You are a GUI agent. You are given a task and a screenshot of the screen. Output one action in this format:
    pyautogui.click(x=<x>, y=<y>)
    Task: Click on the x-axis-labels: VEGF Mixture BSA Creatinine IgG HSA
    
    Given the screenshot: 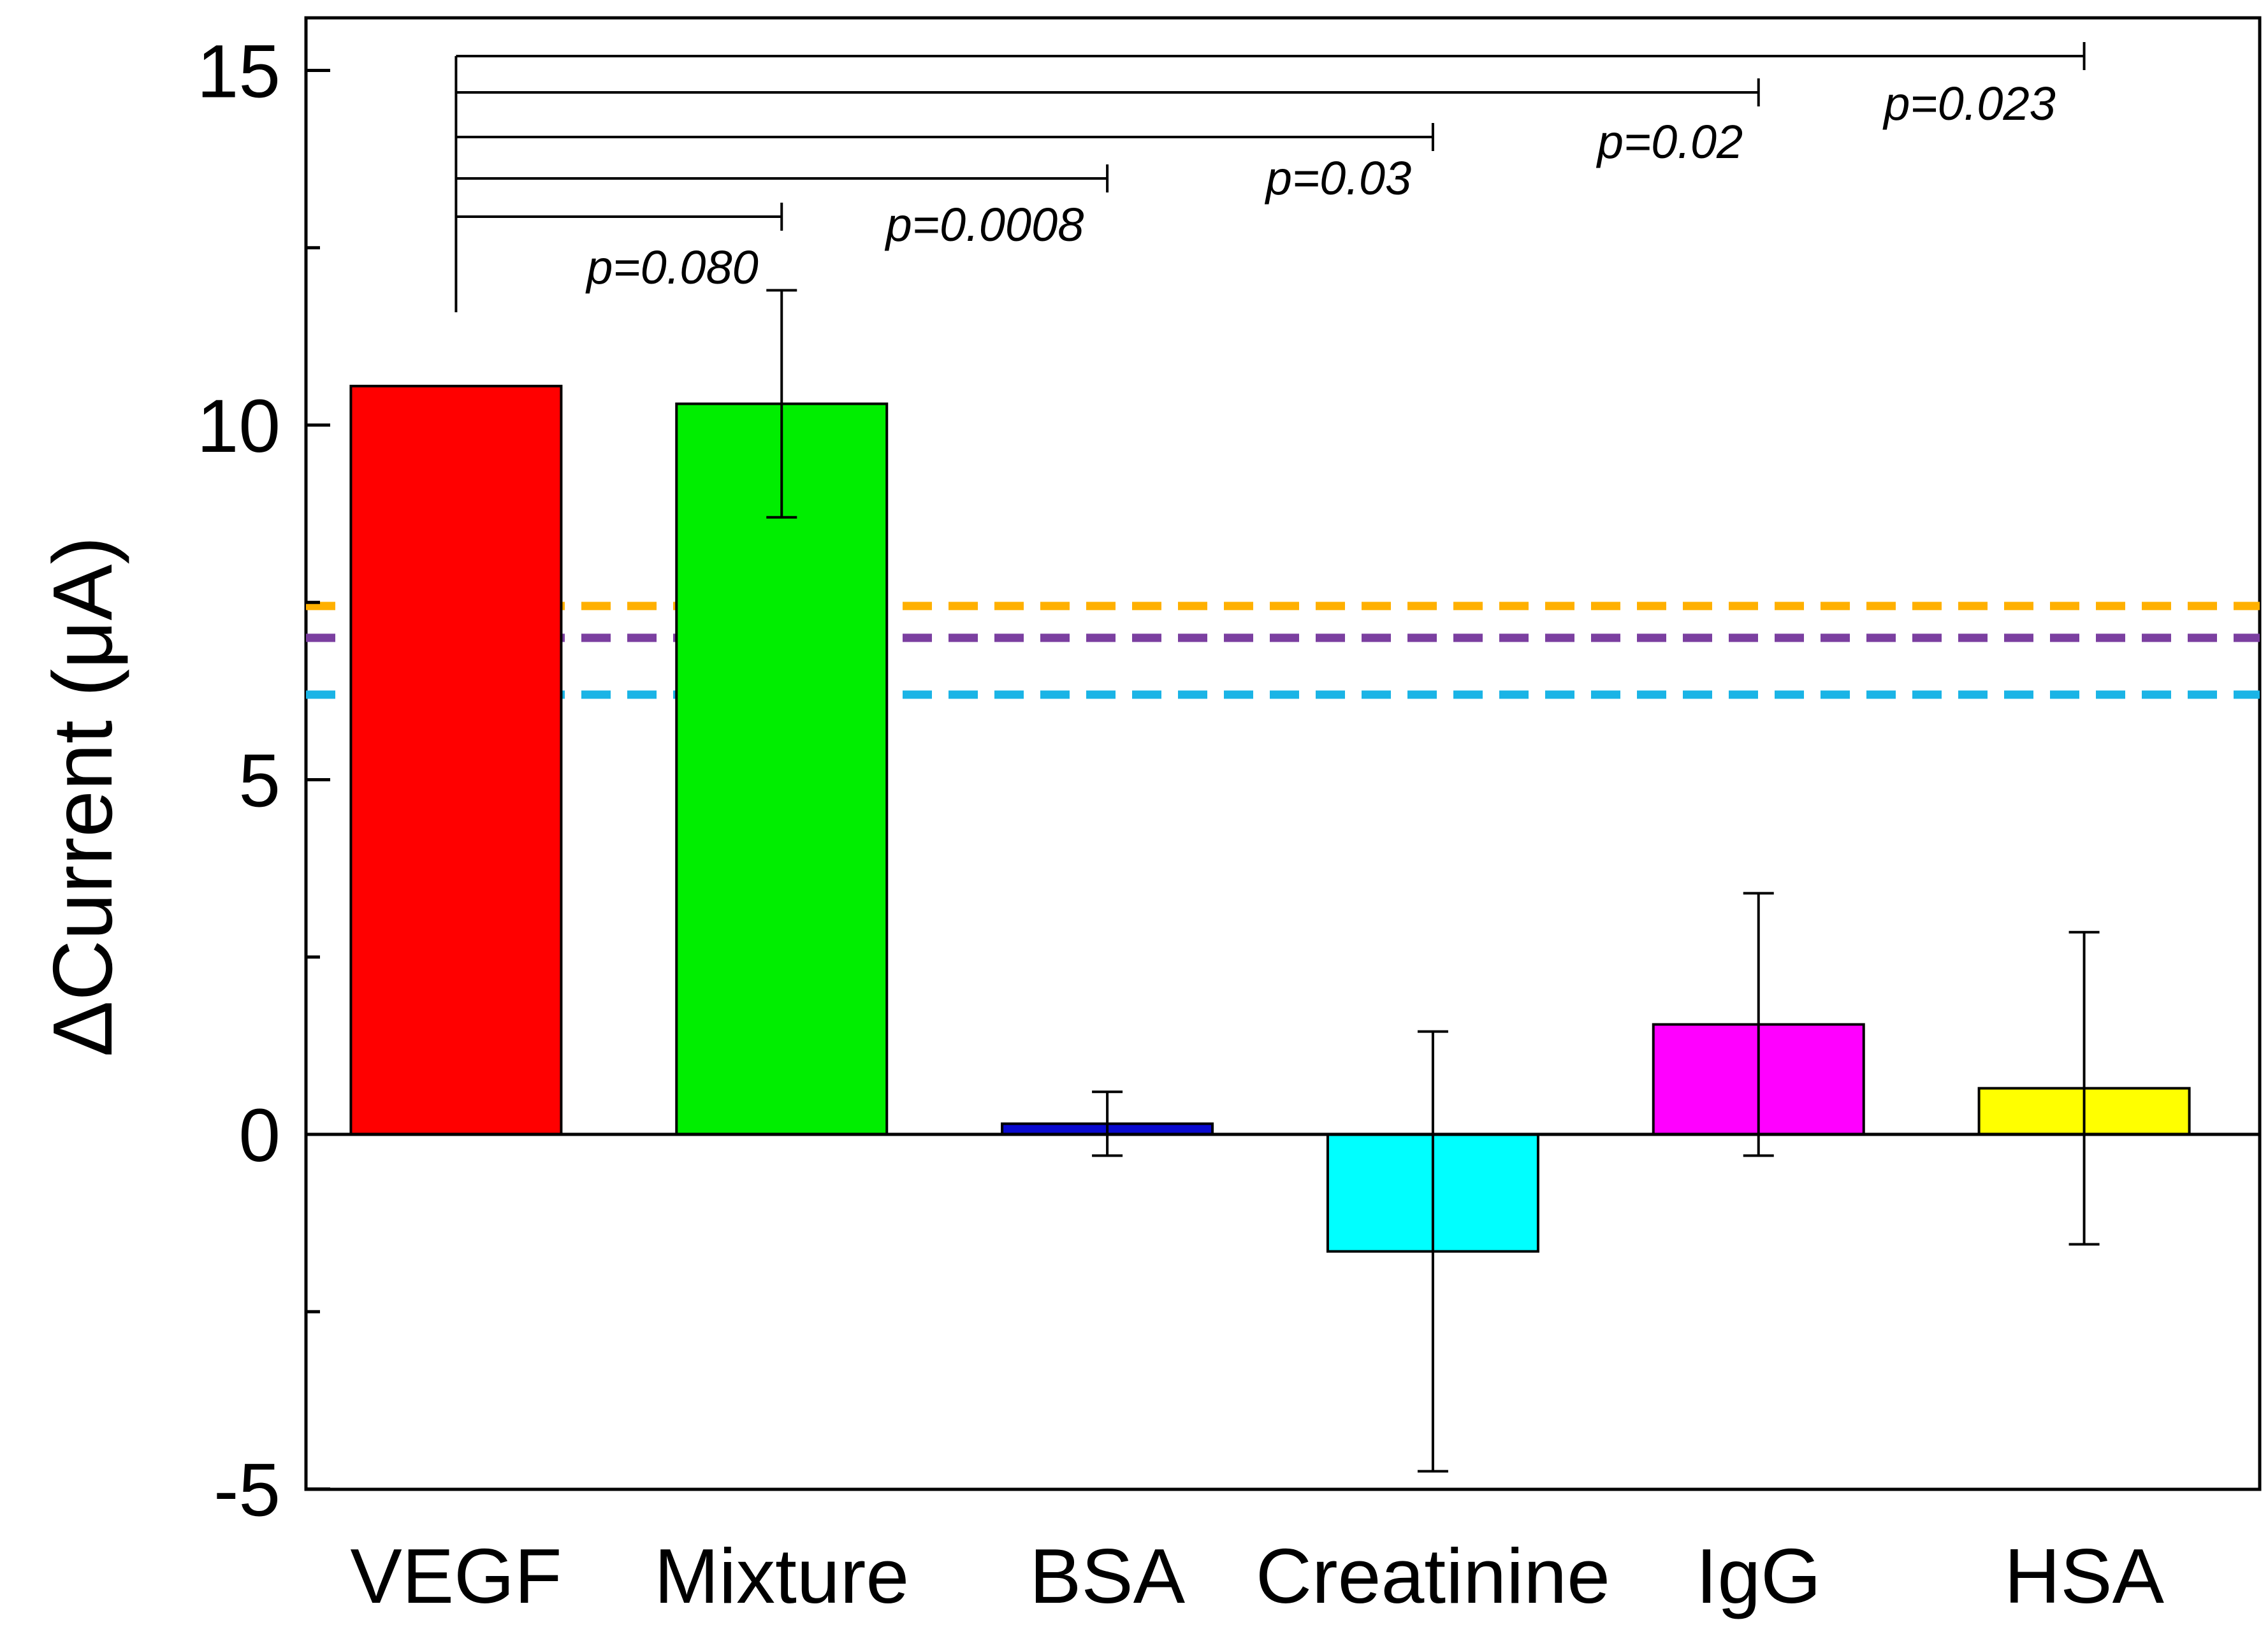 What is the action you would take?
    pyautogui.click(x=1257, y=1576)
    